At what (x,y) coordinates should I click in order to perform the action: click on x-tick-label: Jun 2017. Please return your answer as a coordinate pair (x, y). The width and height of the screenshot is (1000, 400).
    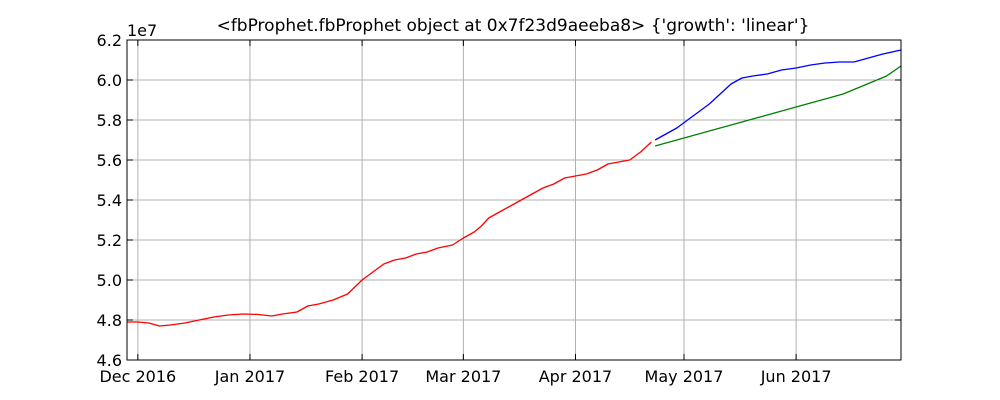
    Looking at the image, I should click on (796, 376).